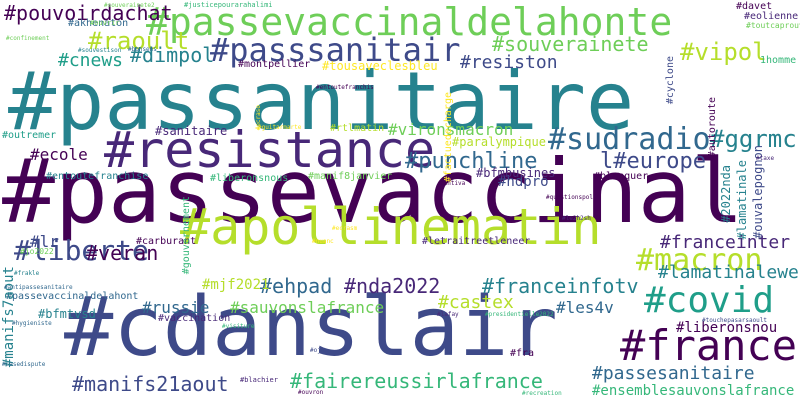  What do you see at coordinates (311, 327) in the screenshot?
I see `cloud-word: #cdanslair` at bounding box center [311, 327].